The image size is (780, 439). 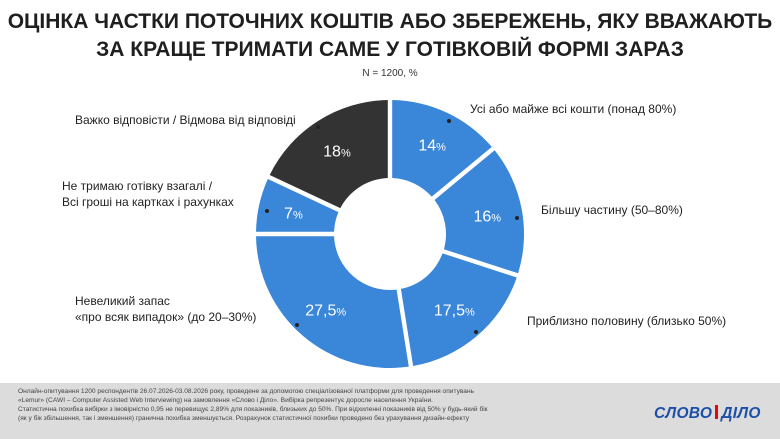 I want to click on slice-category-line: Більшу частину (50–80%), so click(x=612, y=210).